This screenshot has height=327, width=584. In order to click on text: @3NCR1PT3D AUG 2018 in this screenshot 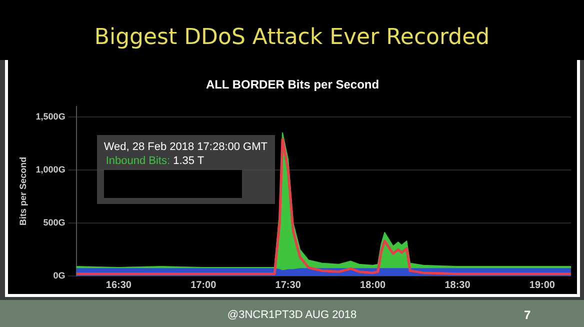, I will do `click(292, 315)`.